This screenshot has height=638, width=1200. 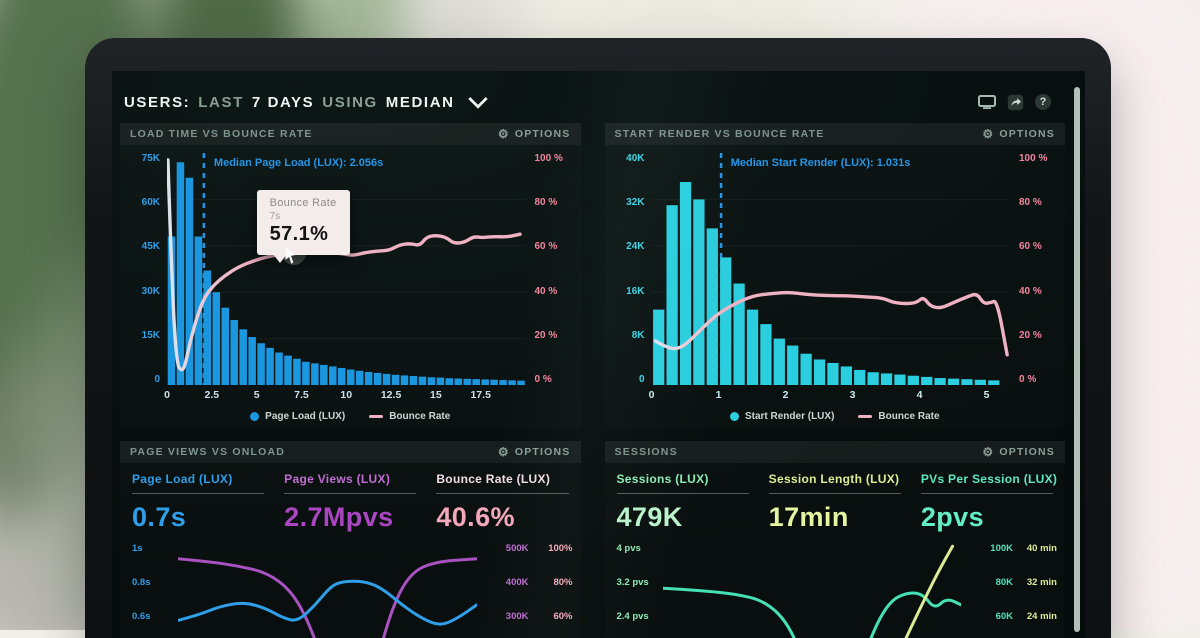 What do you see at coordinates (546, 291) in the screenshot?
I see `axis-tick-label: 40 %` at bounding box center [546, 291].